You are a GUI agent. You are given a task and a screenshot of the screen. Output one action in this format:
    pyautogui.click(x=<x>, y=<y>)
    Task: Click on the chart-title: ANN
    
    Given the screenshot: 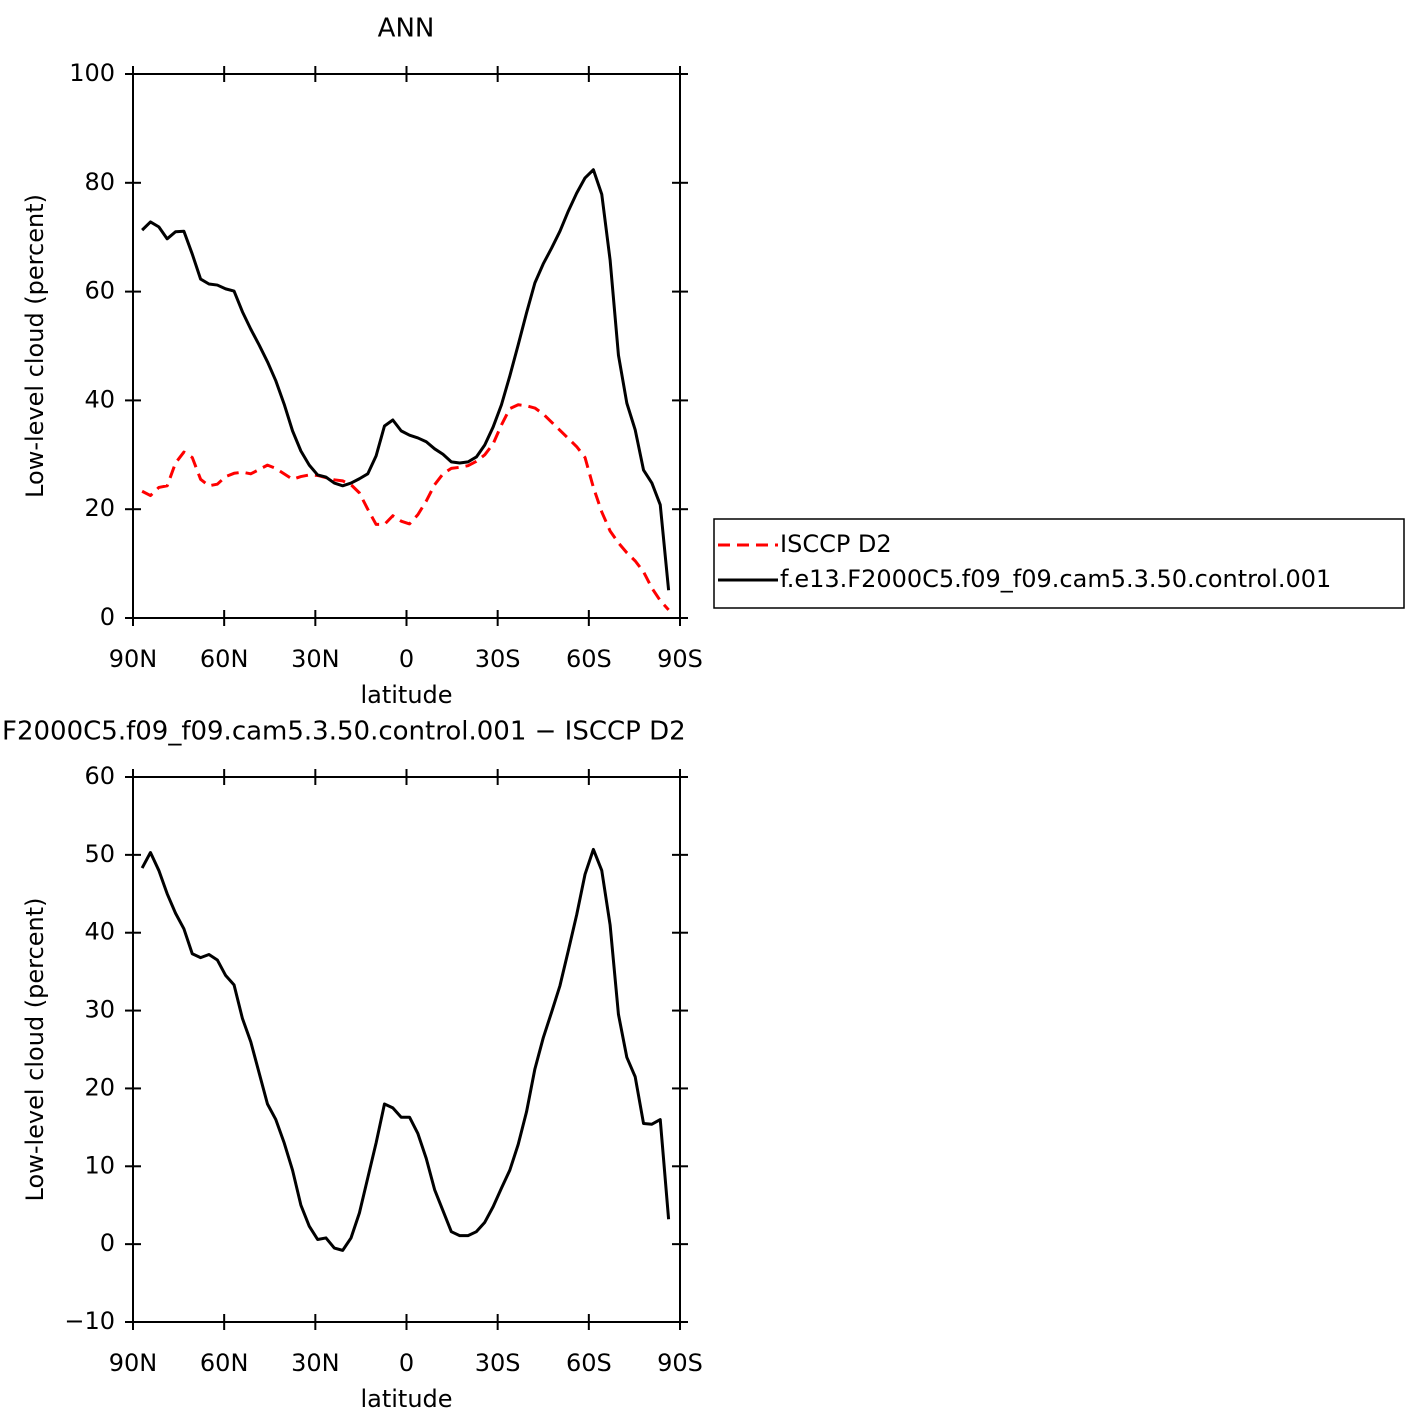 What is the action you would take?
    pyautogui.click(x=406, y=29)
    